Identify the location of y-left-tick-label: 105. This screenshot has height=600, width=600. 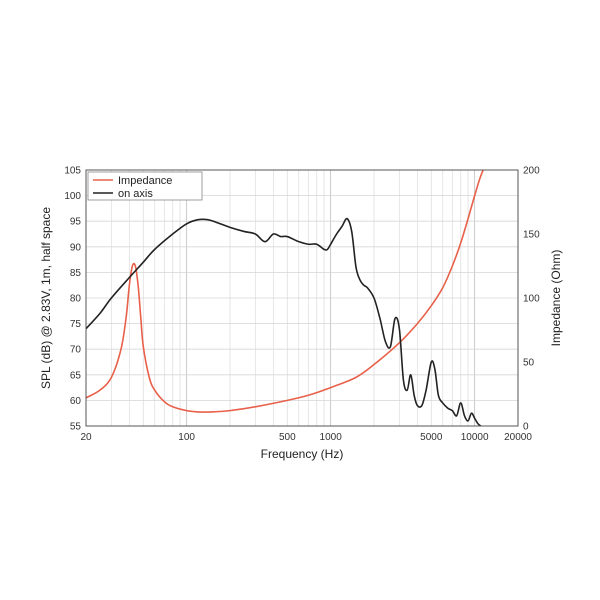
(72, 171).